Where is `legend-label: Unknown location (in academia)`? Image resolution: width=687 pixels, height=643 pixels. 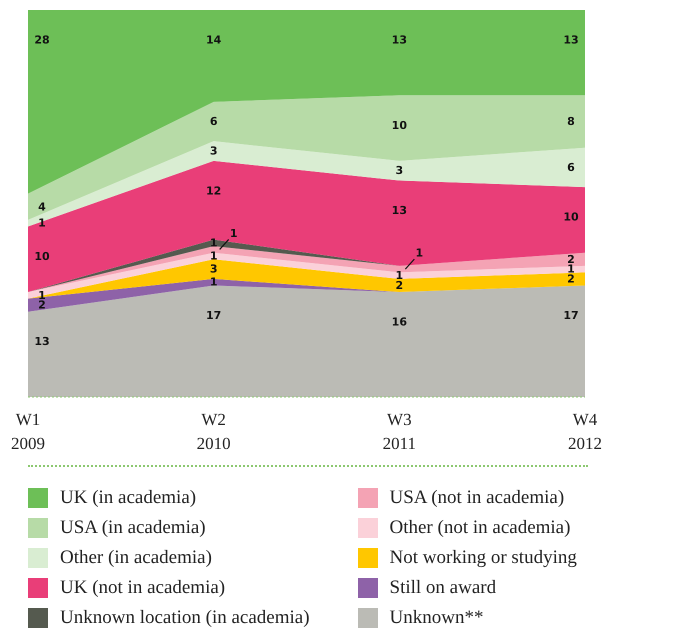
legend-label: Unknown location (in academia) is located at coordinates (185, 618).